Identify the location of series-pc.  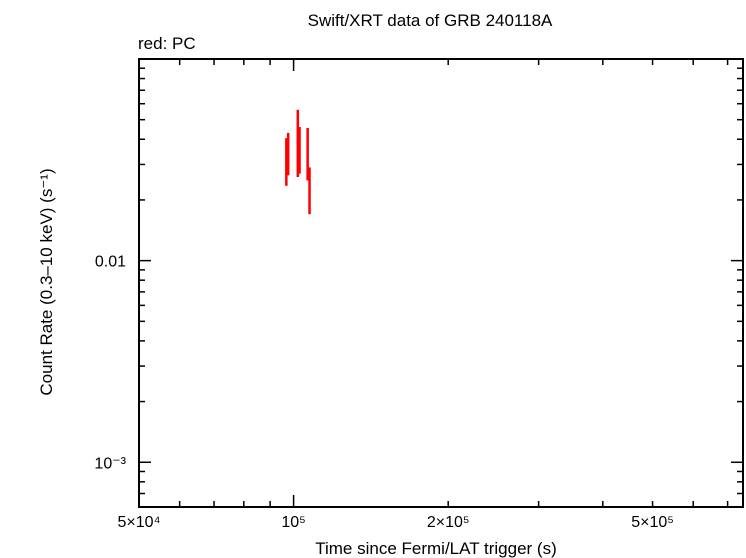
(298, 162).